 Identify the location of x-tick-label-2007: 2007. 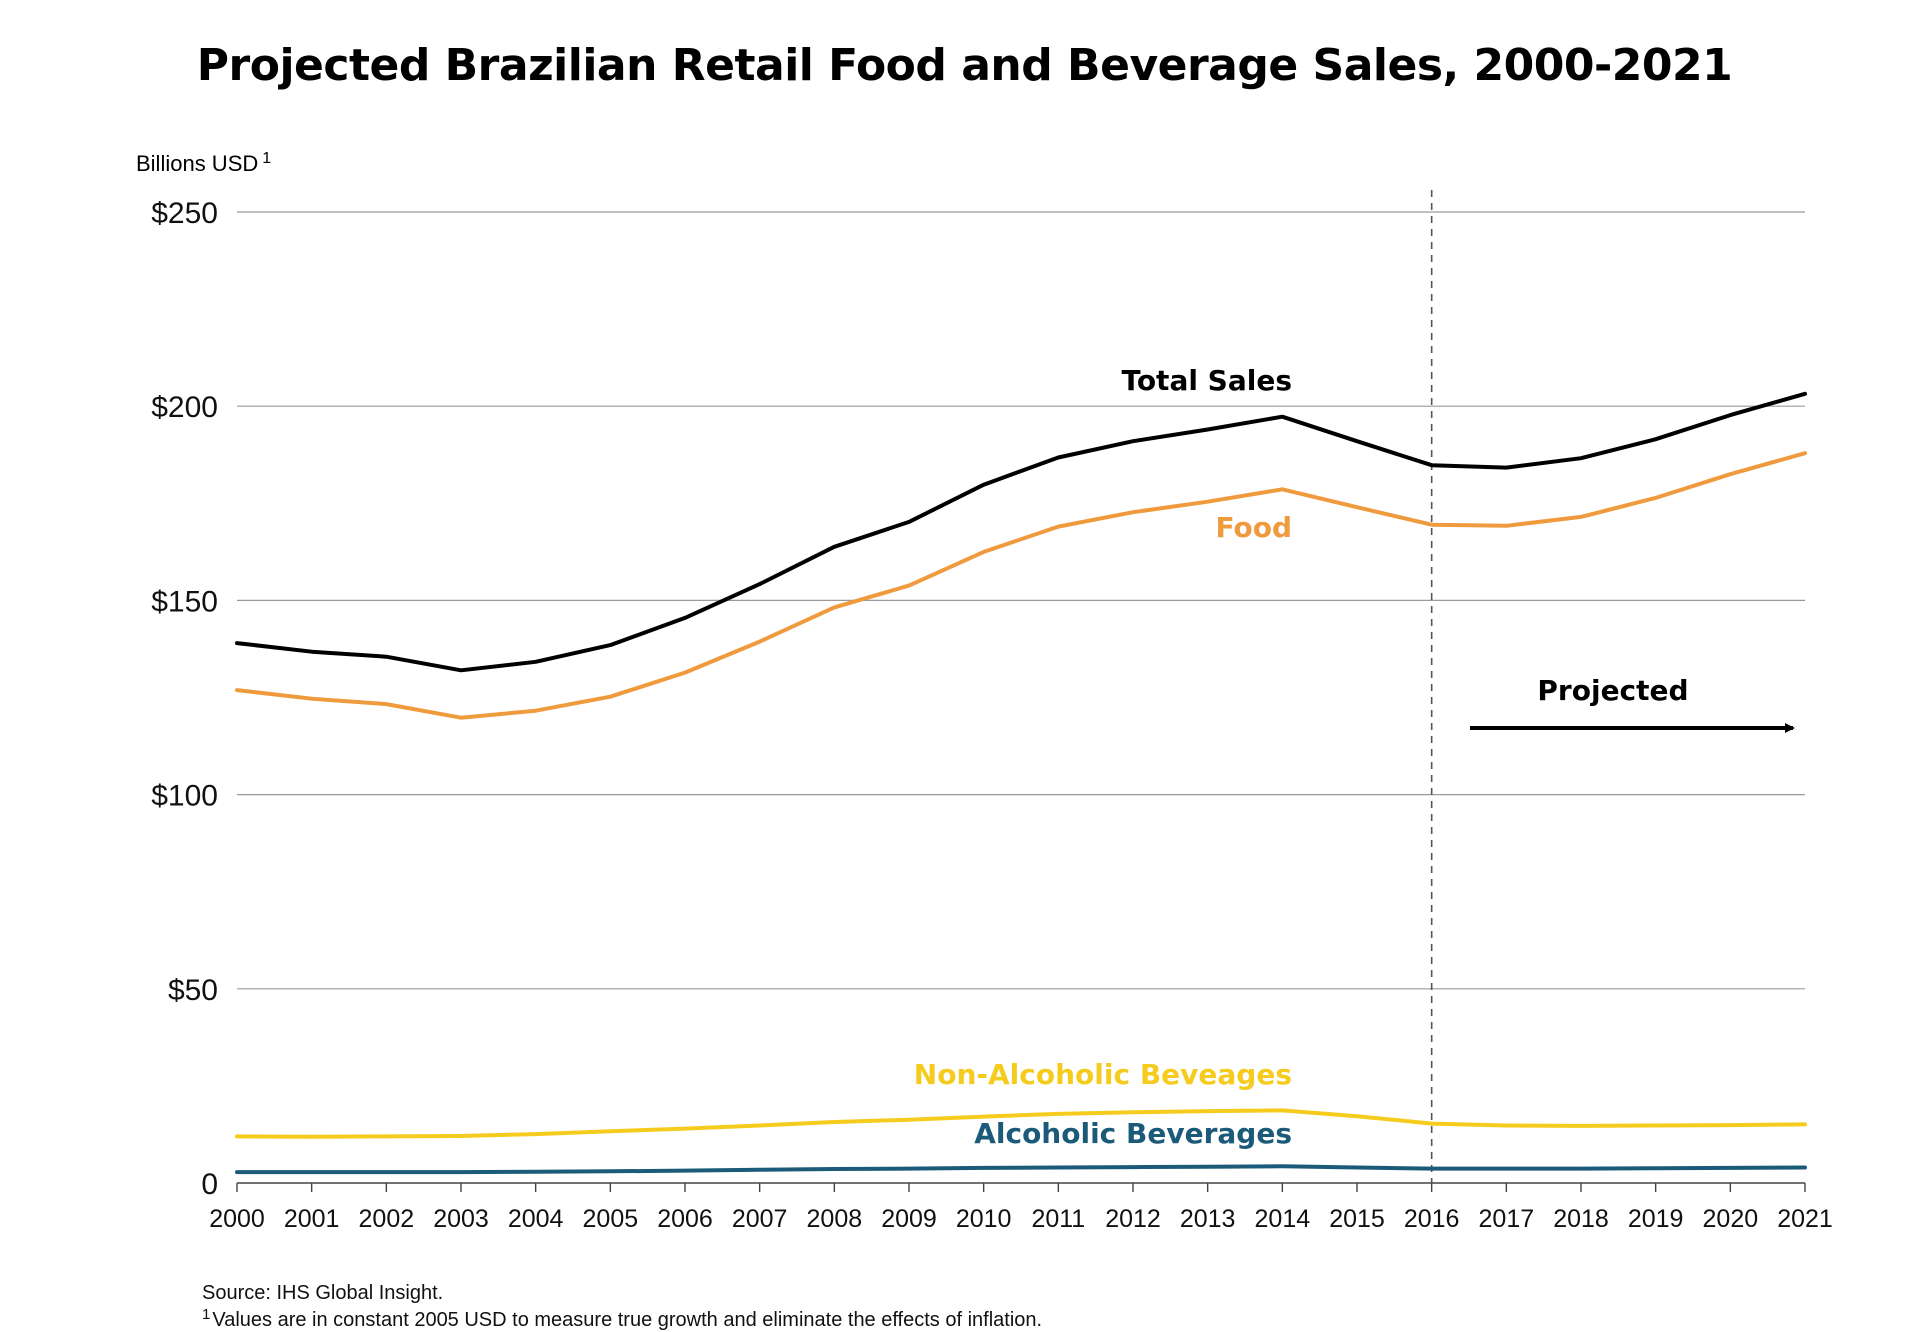
(760, 1219).